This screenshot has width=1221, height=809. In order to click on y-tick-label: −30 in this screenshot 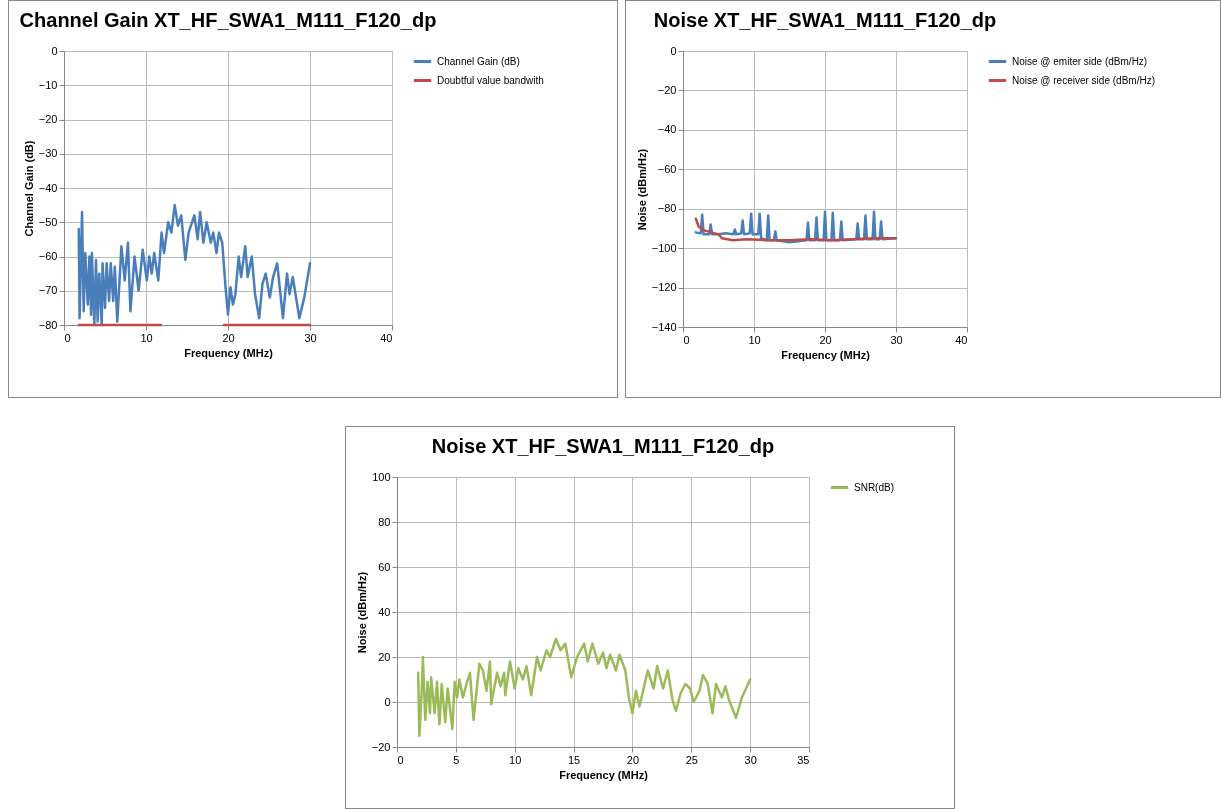, I will do `click(48, 153)`.